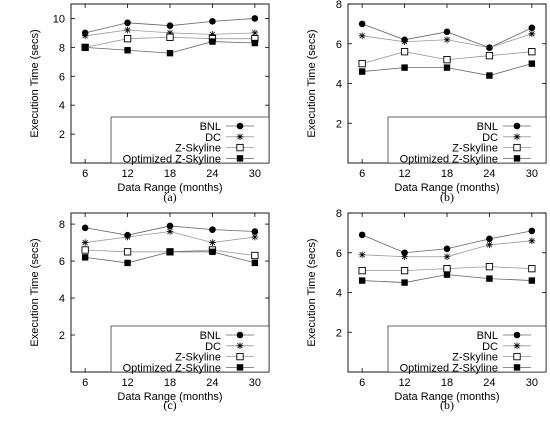 This screenshot has width=550, height=424. What do you see at coordinates (59, 19) in the screenshot?
I see `y-tick-label: 10` at bounding box center [59, 19].